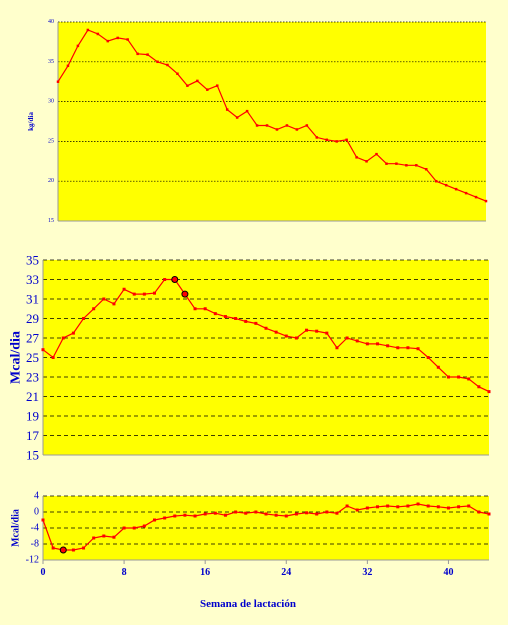 Image resolution: width=508 pixels, height=625 pixels. What do you see at coordinates (33, 435) in the screenshot?
I see `y-tick-label: 17` at bounding box center [33, 435].